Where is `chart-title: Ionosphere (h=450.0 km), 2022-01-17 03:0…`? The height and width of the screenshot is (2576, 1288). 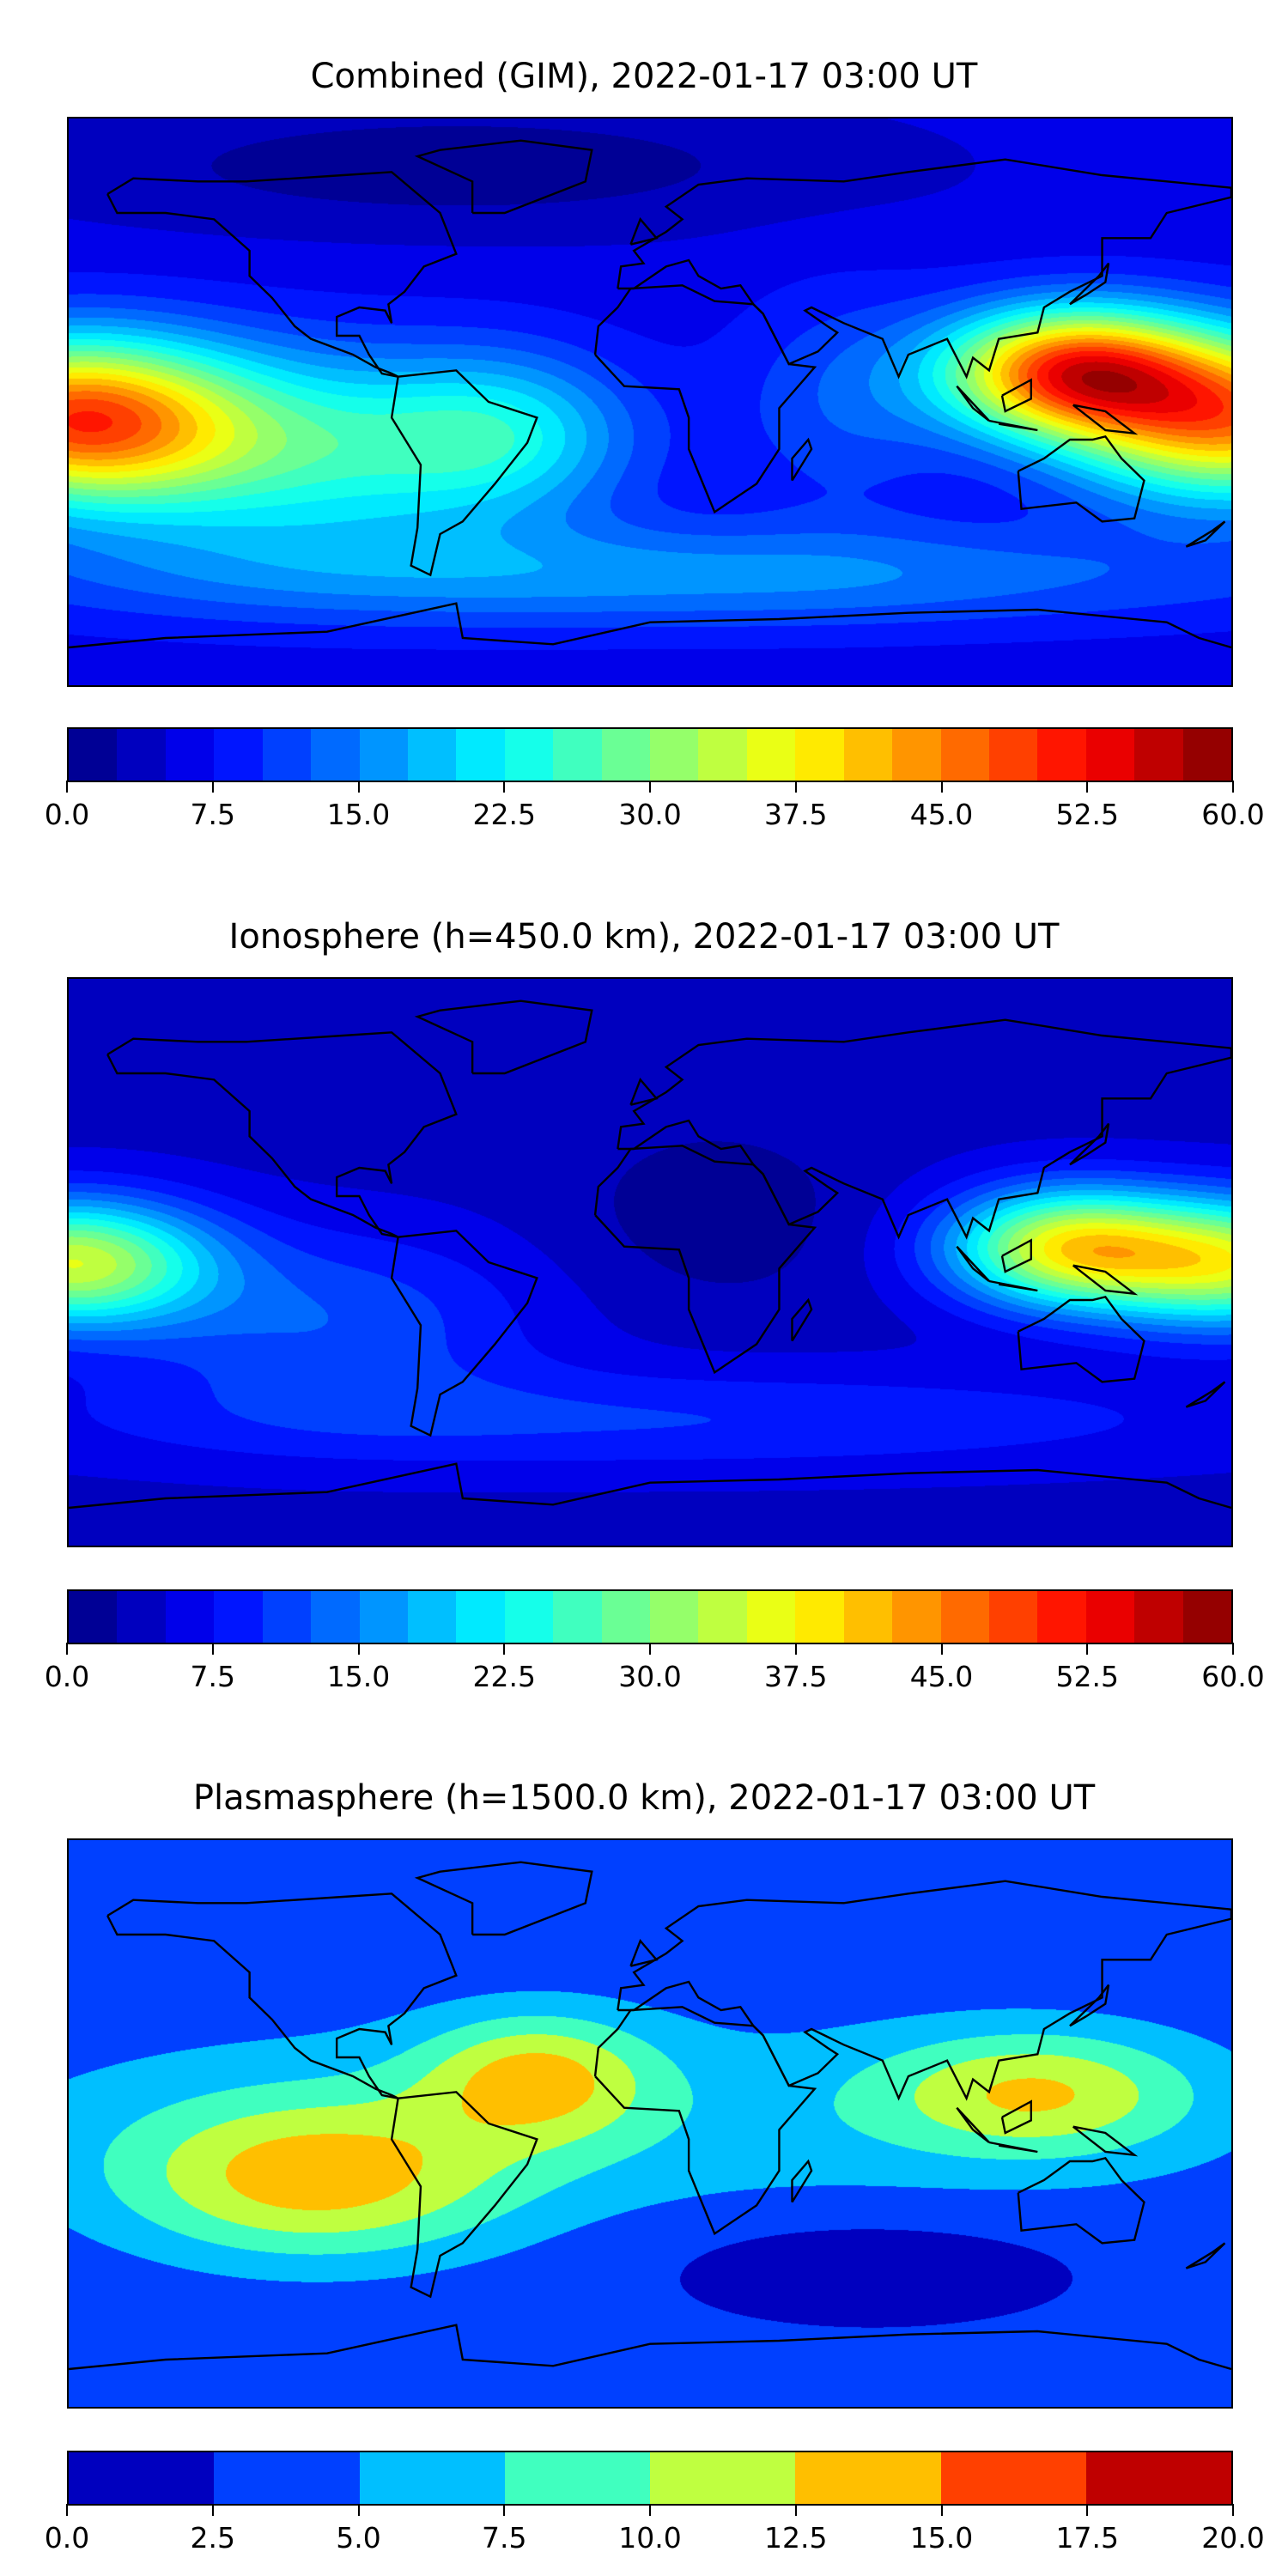
chart-title: Ionosphere (h=450.0 km), 2022-01-17 03:0… is located at coordinates (644, 937).